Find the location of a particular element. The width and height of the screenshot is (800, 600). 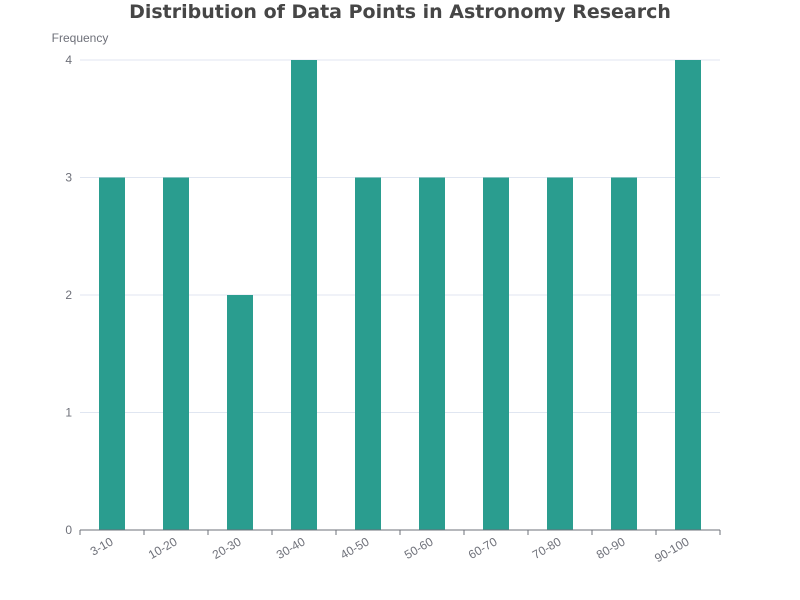

y-axis-label: Frequency is located at coordinates (80, 38).